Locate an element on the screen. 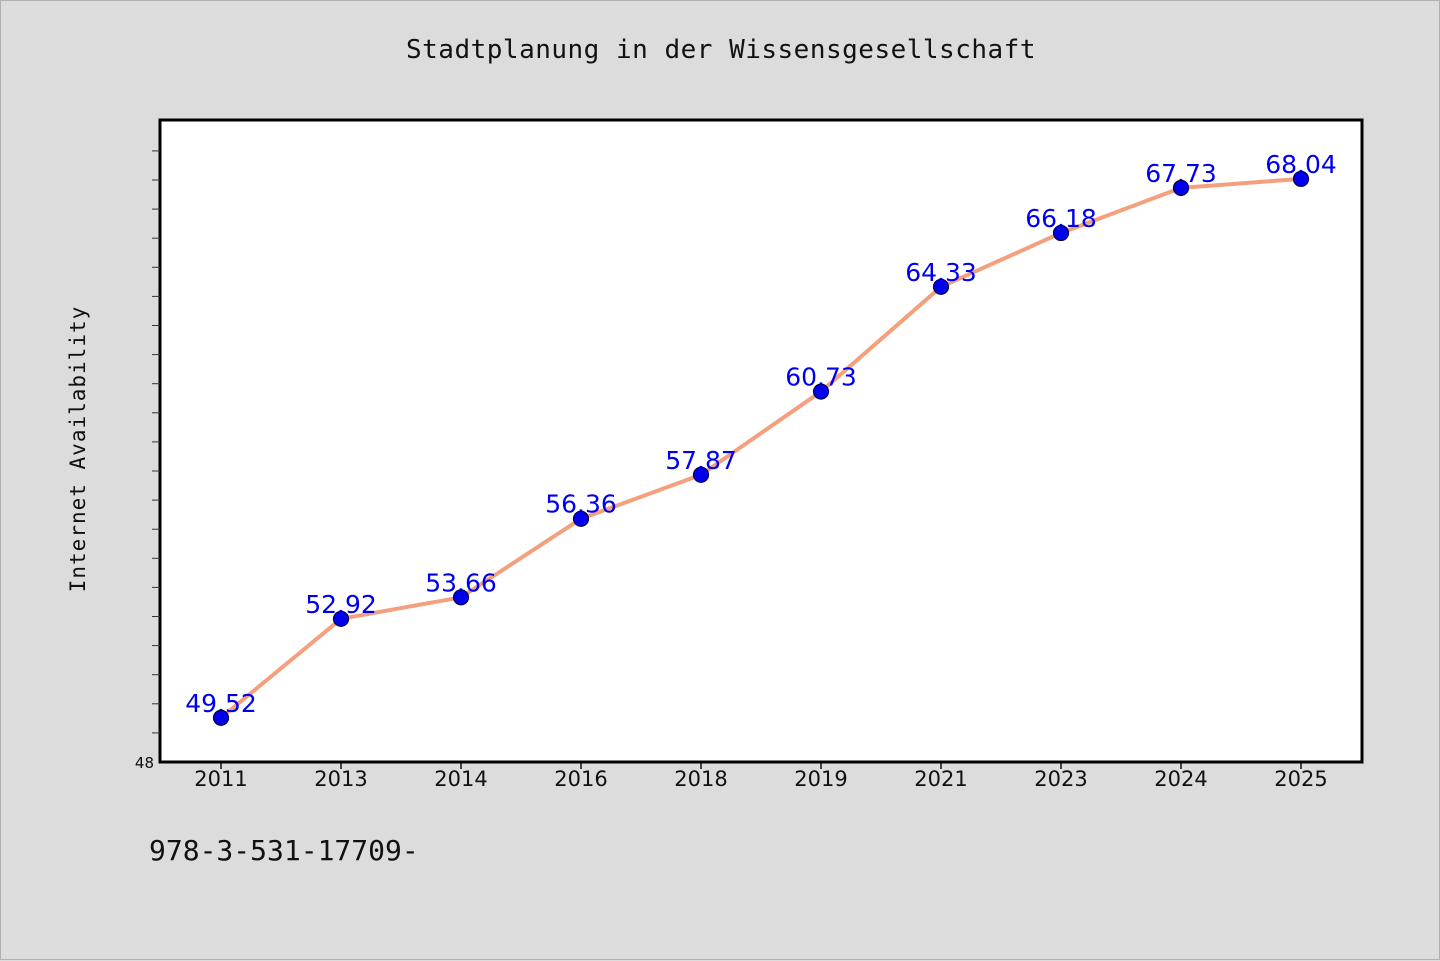 The height and width of the screenshot is (961, 1440). x-tick-label: 2014 is located at coordinates (460, 779).